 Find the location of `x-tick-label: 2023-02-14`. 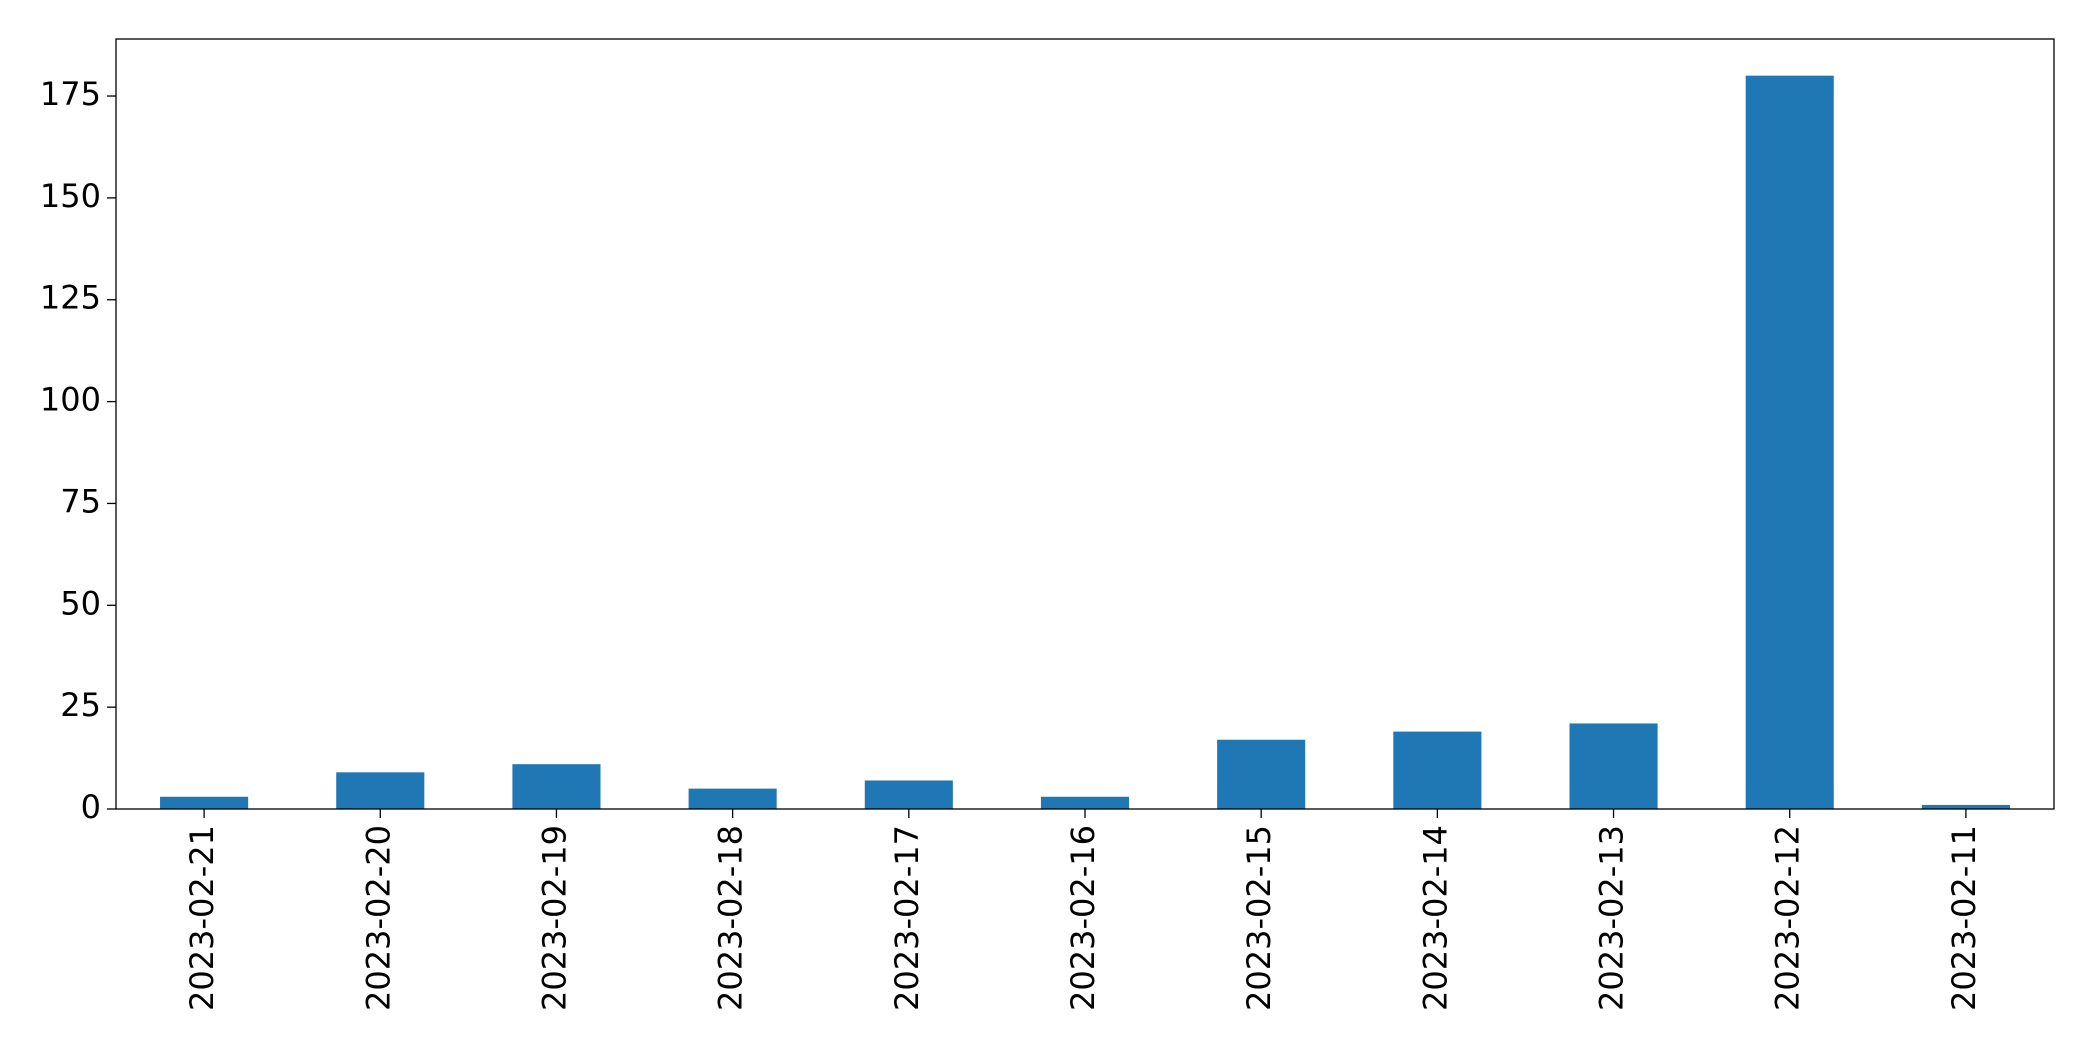

x-tick-label: 2023-02-14 is located at coordinates (1435, 918).